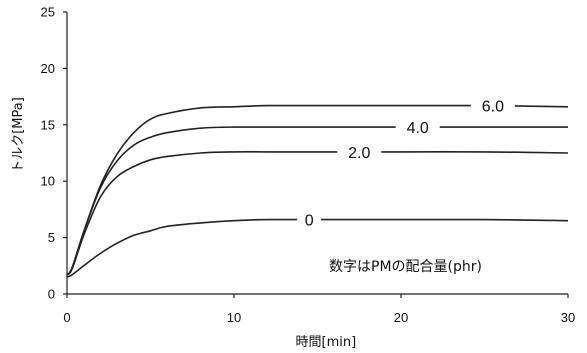 The width and height of the screenshot is (587, 353). Describe the element at coordinates (326, 342) in the screenshot. I see `x-axis-label: 時間[min]` at that location.